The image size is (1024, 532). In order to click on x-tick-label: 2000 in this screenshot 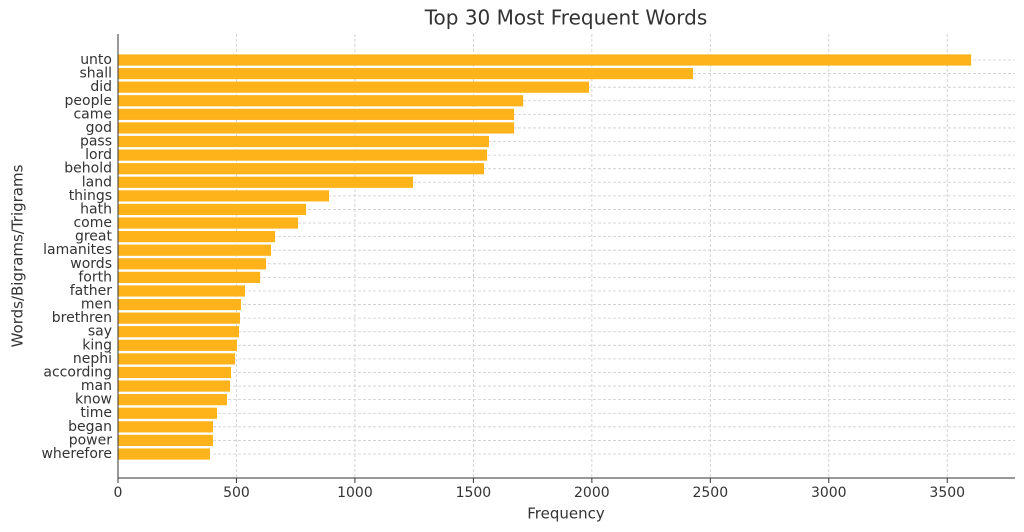, I will do `click(592, 493)`.